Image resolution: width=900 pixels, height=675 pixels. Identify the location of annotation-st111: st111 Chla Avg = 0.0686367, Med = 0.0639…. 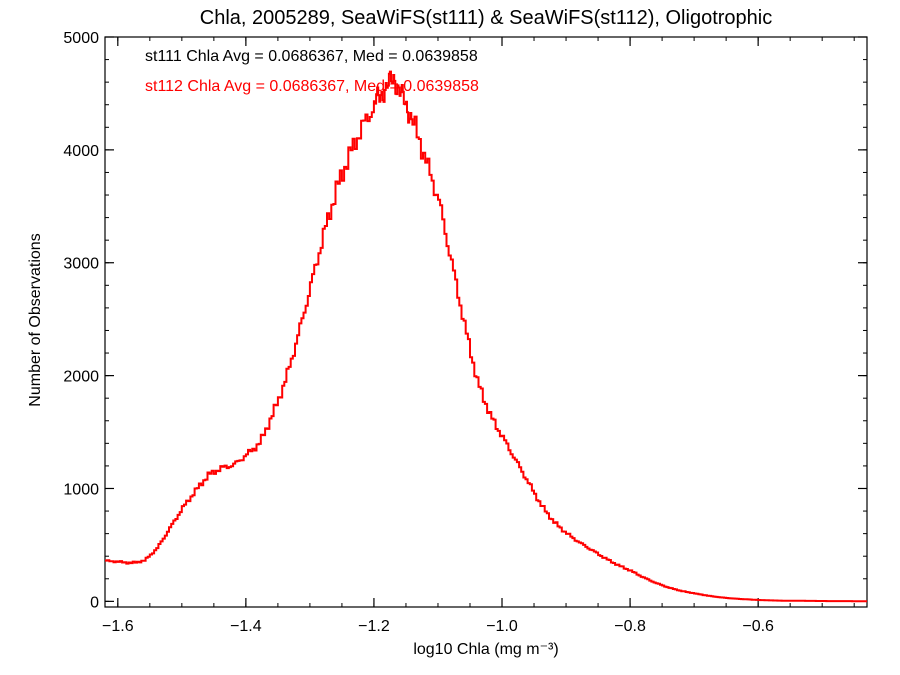
(311, 56).